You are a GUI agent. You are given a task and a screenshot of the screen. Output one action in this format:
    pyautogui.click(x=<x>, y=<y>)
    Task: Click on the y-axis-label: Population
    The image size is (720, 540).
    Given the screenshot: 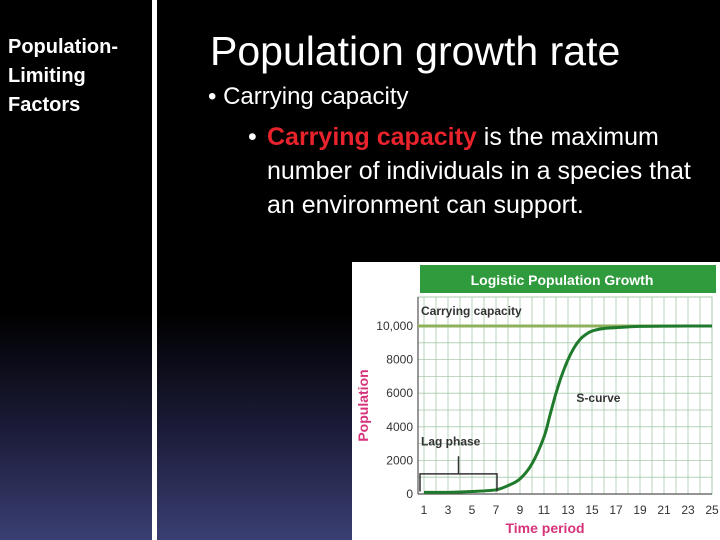 What is the action you would take?
    pyautogui.click(x=363, y=405)
    